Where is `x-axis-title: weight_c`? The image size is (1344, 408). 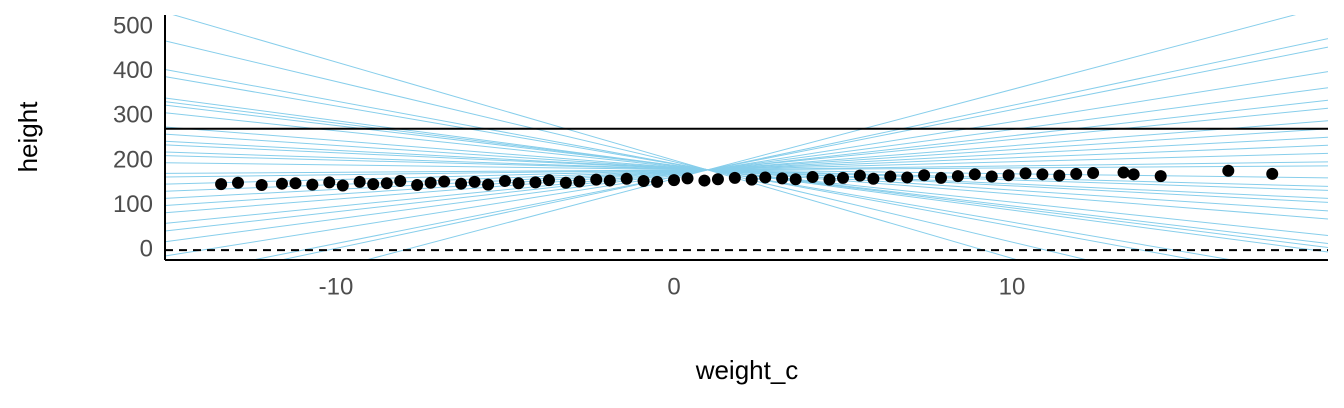
x-axis-title: weight_c is located at coordinates (747, 370).